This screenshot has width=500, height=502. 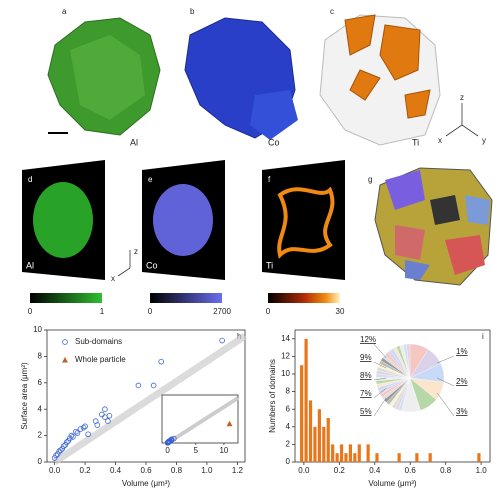 I want to click on x-tick-label: 0.4, so click(x=375, y=470).